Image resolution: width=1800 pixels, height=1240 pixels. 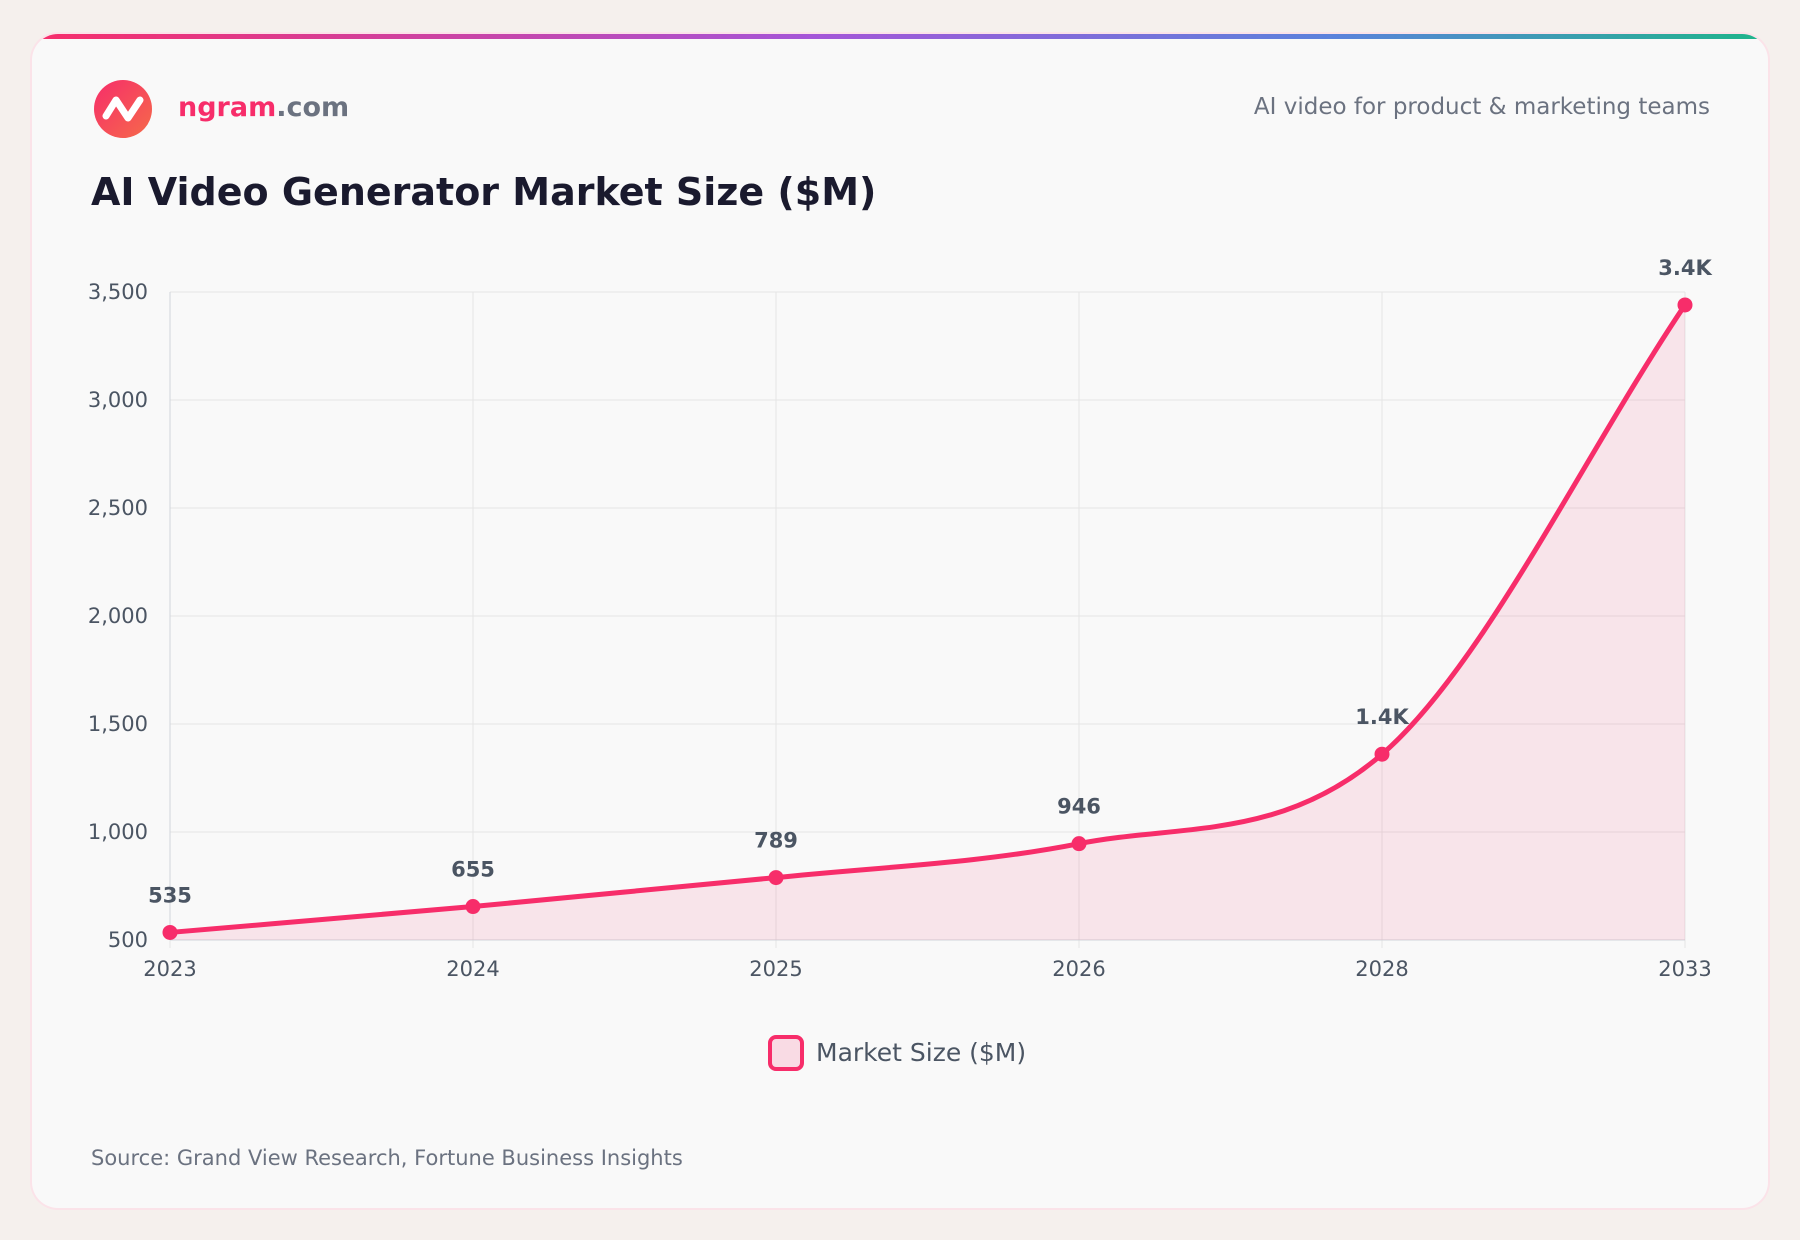 I want to click on brand-domain: .com, so click(x=313, y=107).